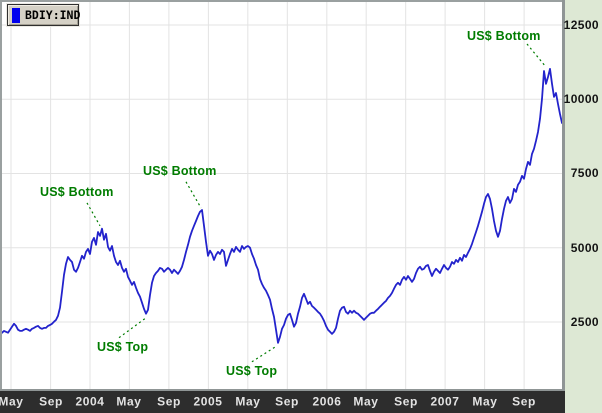  What do you see at coordinates (584, 173) in the screenshot?
I see `y-axis-tick-label: 7500` at bounding box center [584, 173].